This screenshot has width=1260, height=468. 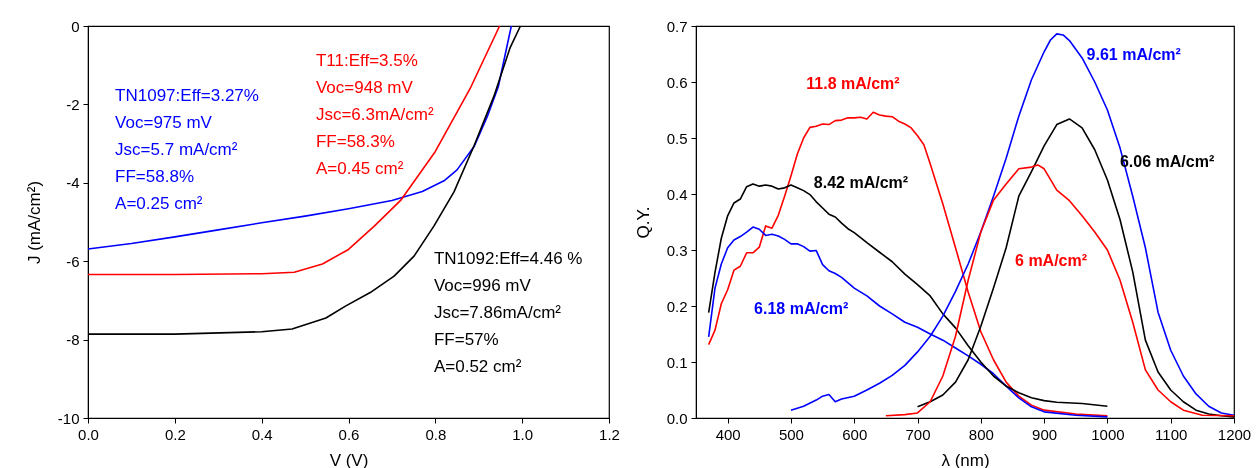 I want to click on x-tick-label: 900, so click(x=1045, y=434).